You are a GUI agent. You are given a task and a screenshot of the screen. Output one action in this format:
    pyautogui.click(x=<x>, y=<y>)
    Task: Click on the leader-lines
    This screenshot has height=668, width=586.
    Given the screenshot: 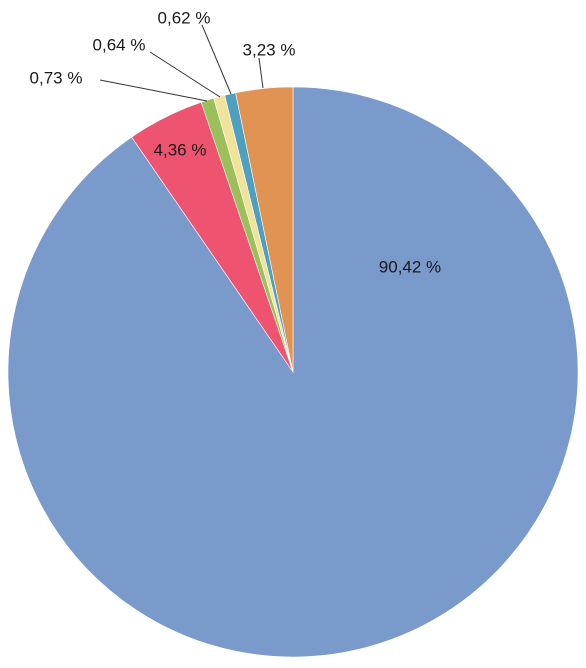 What is the action you would take?
    pyautogui.click(x=181, y=63)
    